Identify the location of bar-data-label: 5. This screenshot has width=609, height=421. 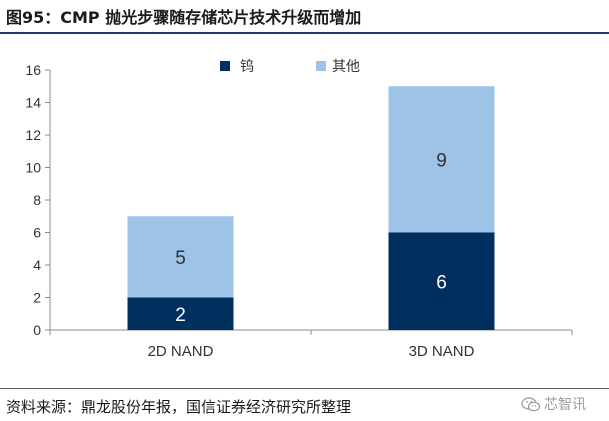
(180, 258).